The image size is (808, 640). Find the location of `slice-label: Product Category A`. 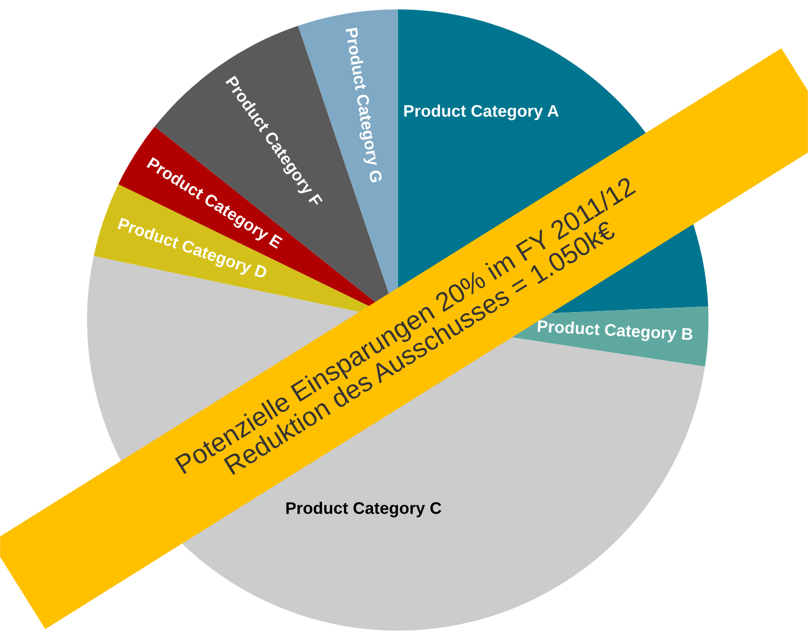

slice-label: Product Category A is located at coordinates (481, 112).